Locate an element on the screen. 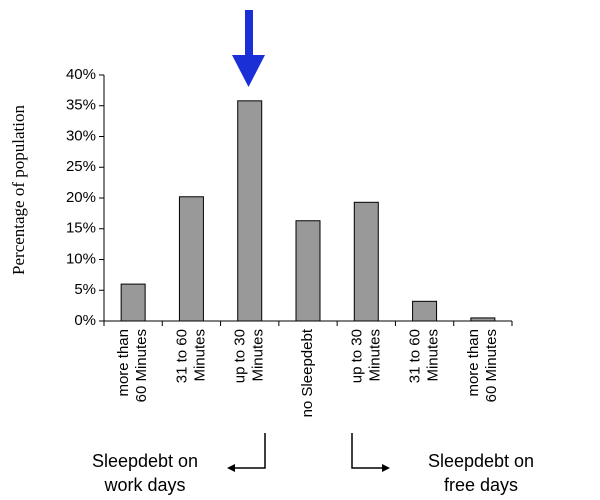 This screenshot has width=600, height=500. work-days-label-line1: Sleepdebt on is located at coordinates (145, 461).